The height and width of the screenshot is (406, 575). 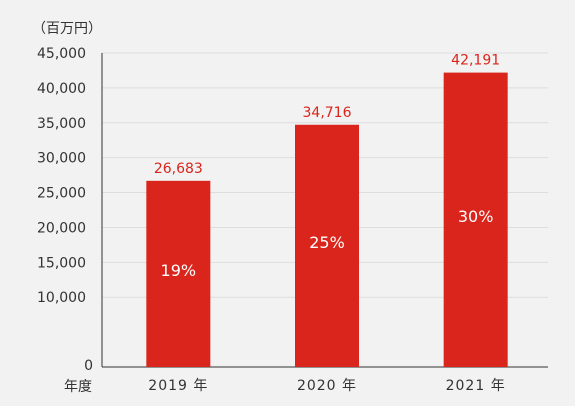 I want to click on y-tick-label: 25,000, so click(x=61, y=194).